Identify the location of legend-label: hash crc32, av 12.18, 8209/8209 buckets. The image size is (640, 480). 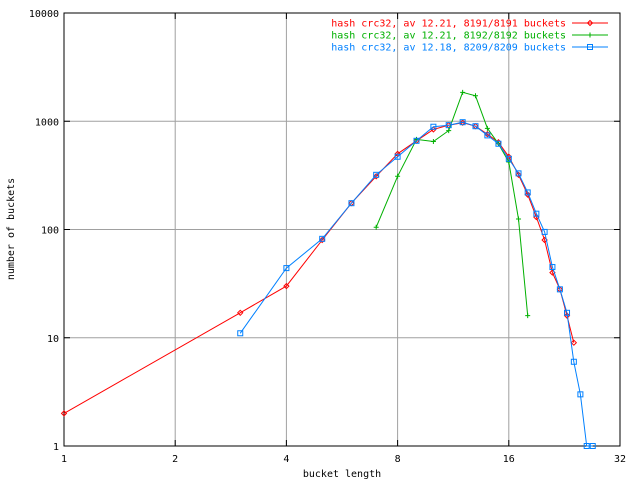
(448, 48).